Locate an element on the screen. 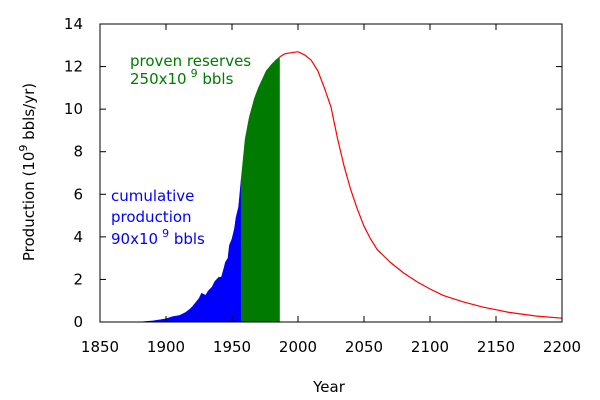 This screenshot has width=600, height=400. y-tick-label: 12 is located at coordinates (73, 67).